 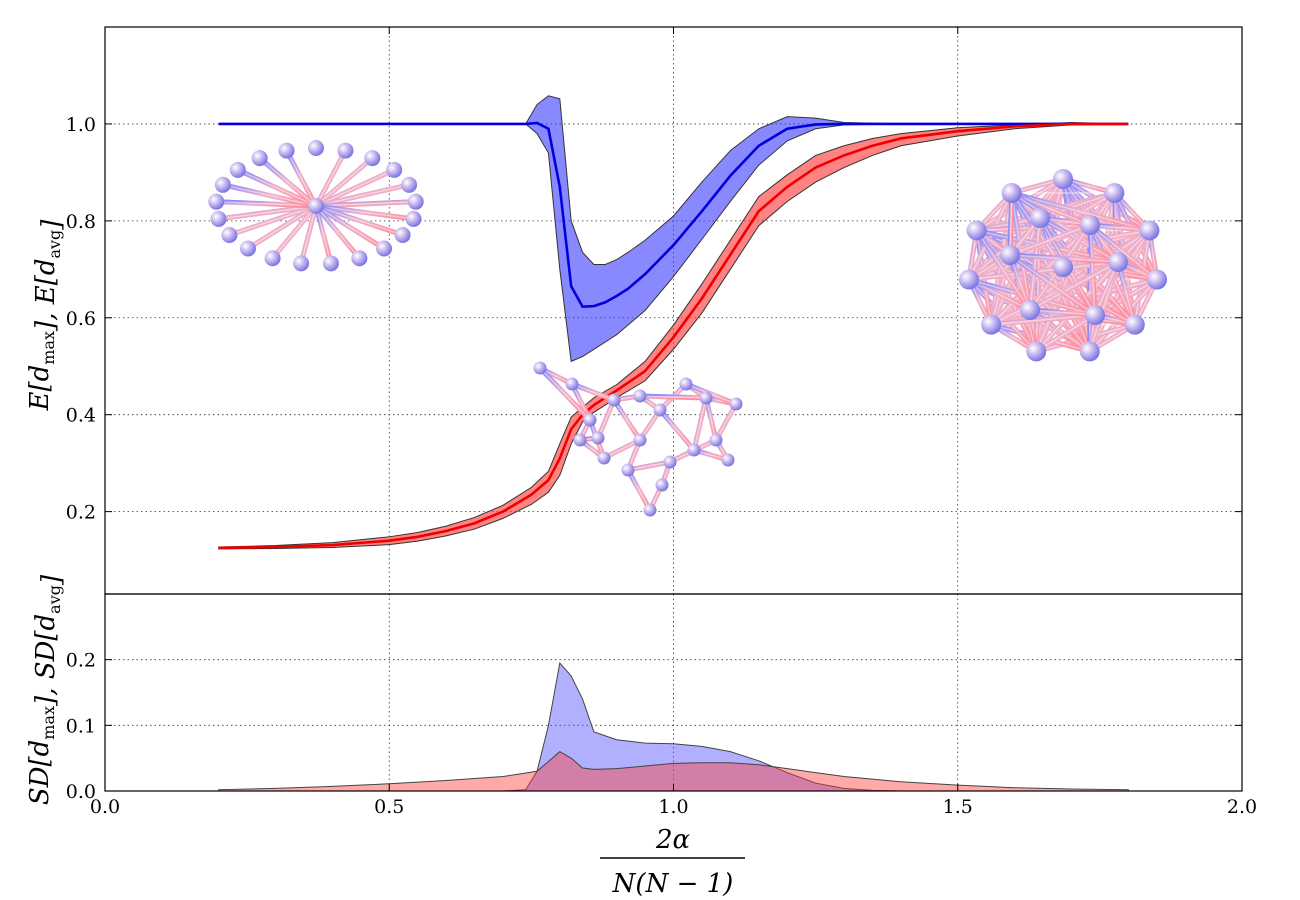 I want to click on x-axis-label-numerator: 2α, so click(x=673, y=840).